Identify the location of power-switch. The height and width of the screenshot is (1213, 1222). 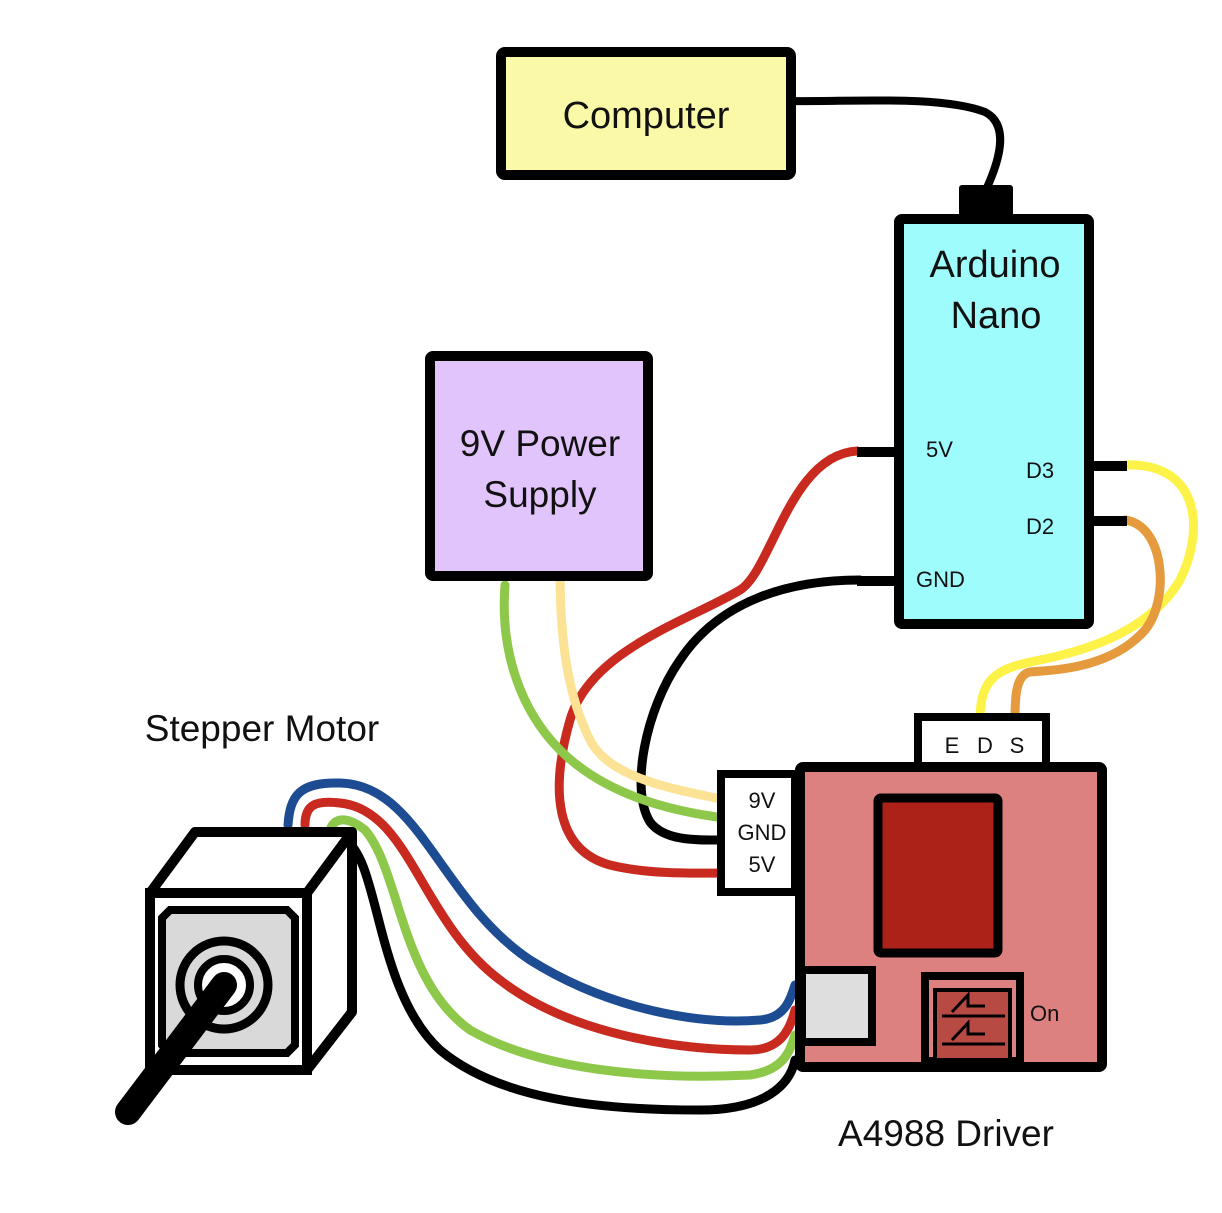
(972, 1018).